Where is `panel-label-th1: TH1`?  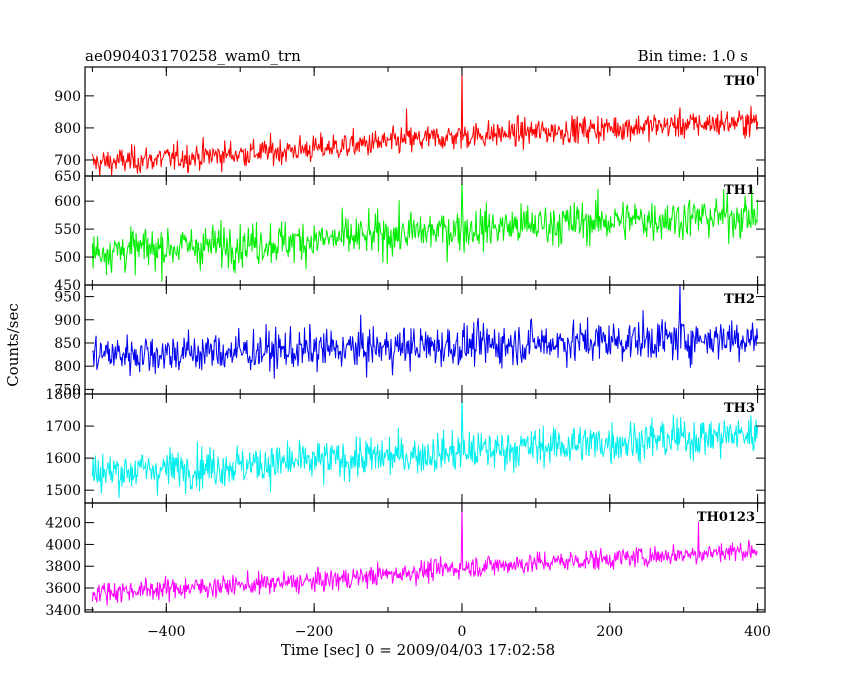 panel-label-th1: TH1 is located at coordinates (739, 190).